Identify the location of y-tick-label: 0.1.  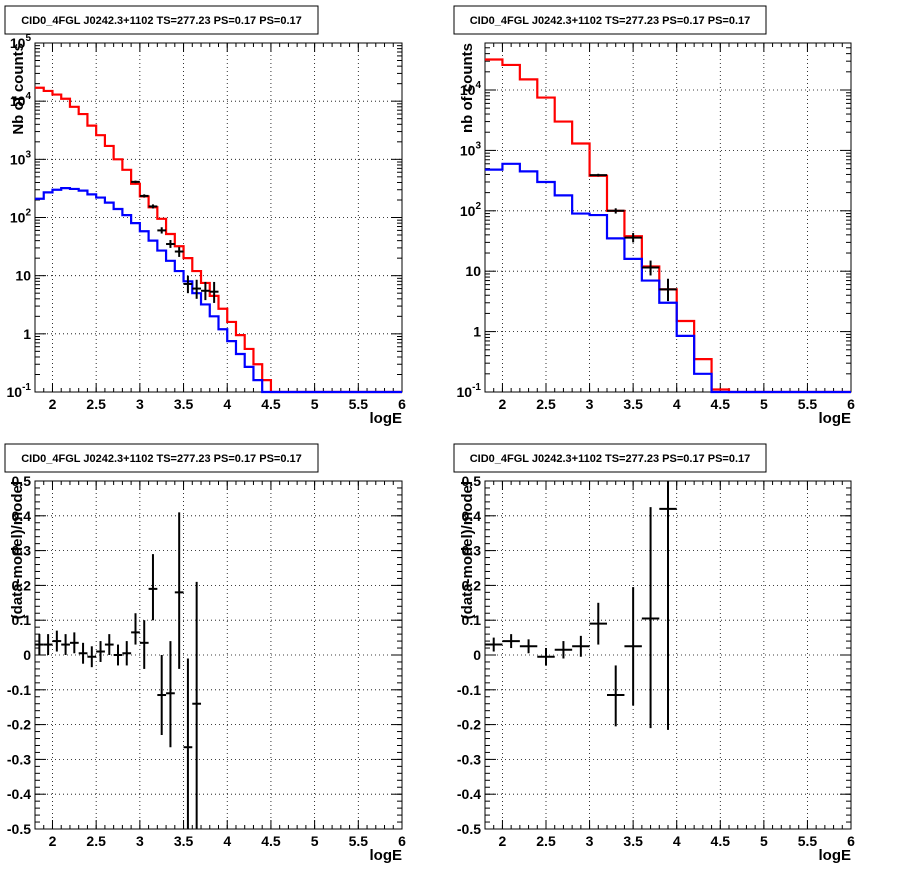
(22, 620).